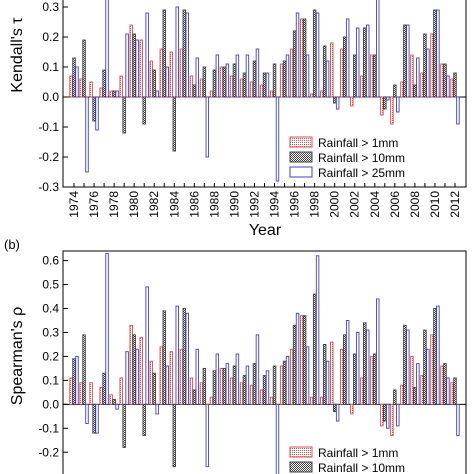 This screenshot has width=474, height=474. I want to click on spearman-y-tick-label: 0.2, so click(50, 356).